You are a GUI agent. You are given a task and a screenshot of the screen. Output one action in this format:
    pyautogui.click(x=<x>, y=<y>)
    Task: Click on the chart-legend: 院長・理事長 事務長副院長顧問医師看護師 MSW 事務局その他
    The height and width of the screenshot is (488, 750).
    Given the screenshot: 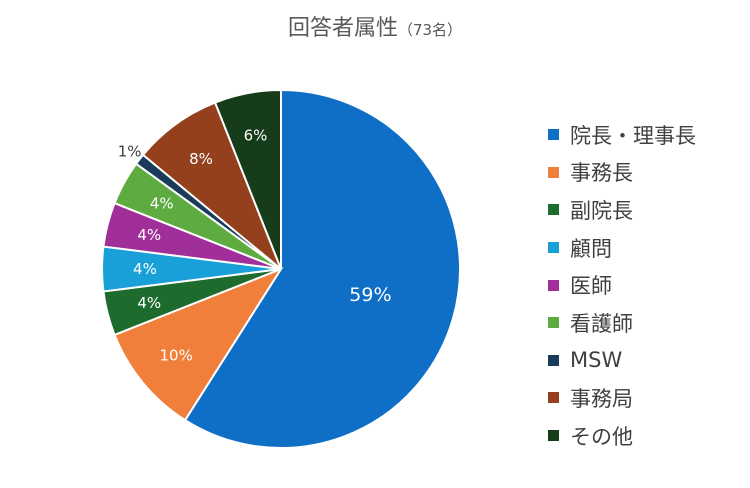 What is the action you would take?
    pyautogui.click(x=622, y=285)
    